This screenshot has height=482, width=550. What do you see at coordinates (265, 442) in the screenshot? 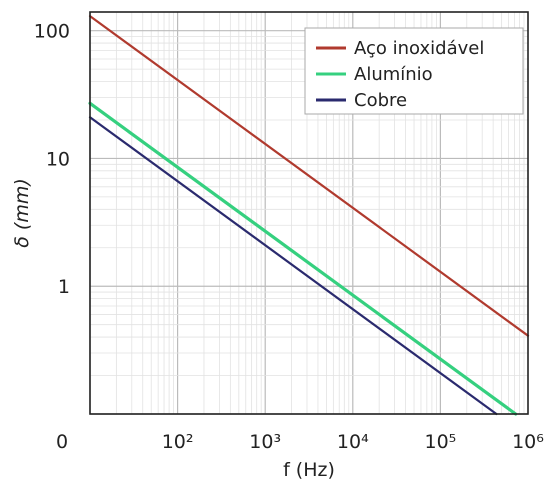
I see `x-tick-label: 10³` at bounding box center [265, 442].